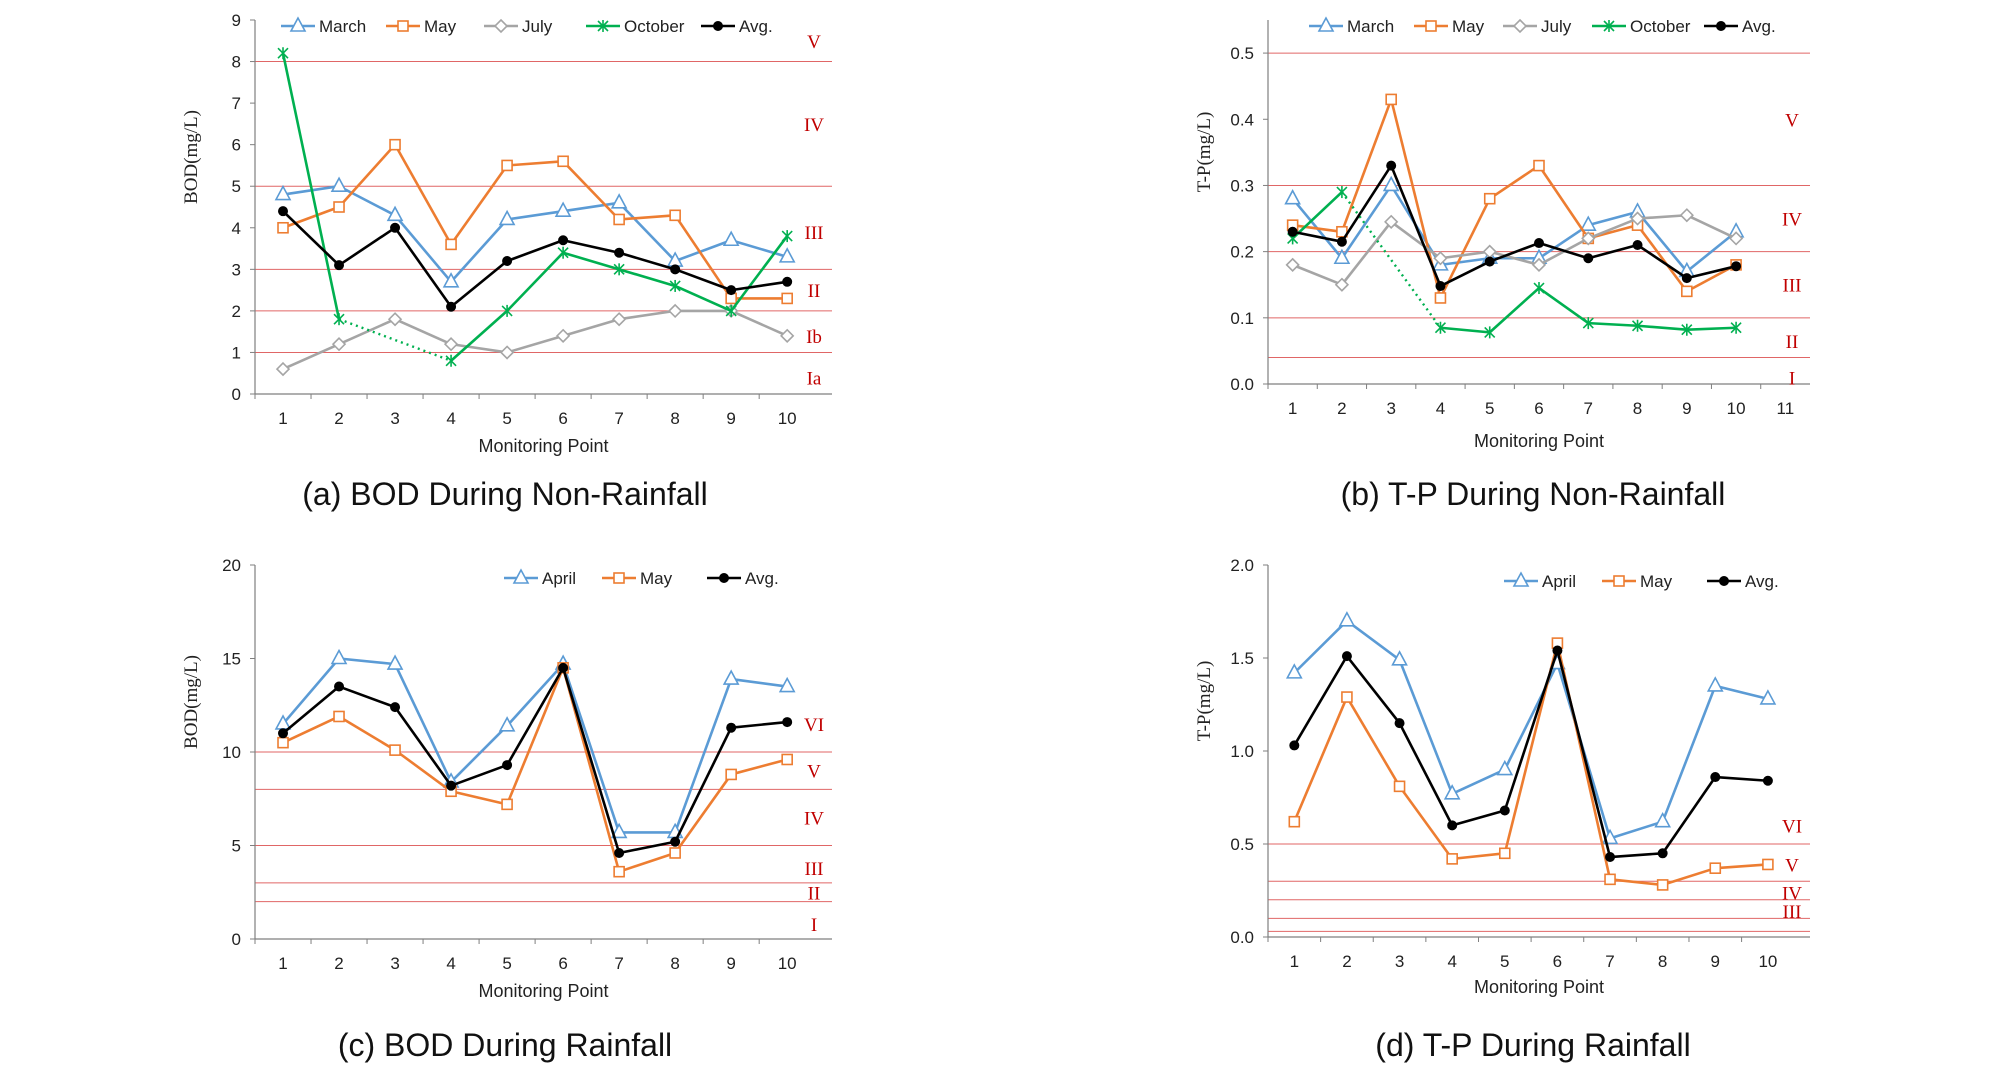  Describe the element at coordinates (1662, 961) in the screenshot. I see `x-tick-label: 8` at that location.